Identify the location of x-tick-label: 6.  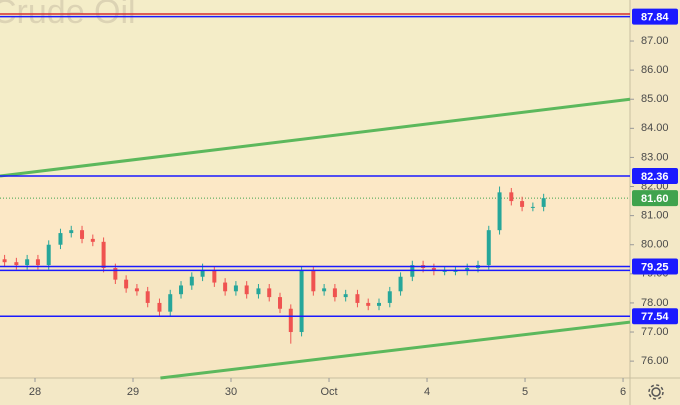
(623, 392).